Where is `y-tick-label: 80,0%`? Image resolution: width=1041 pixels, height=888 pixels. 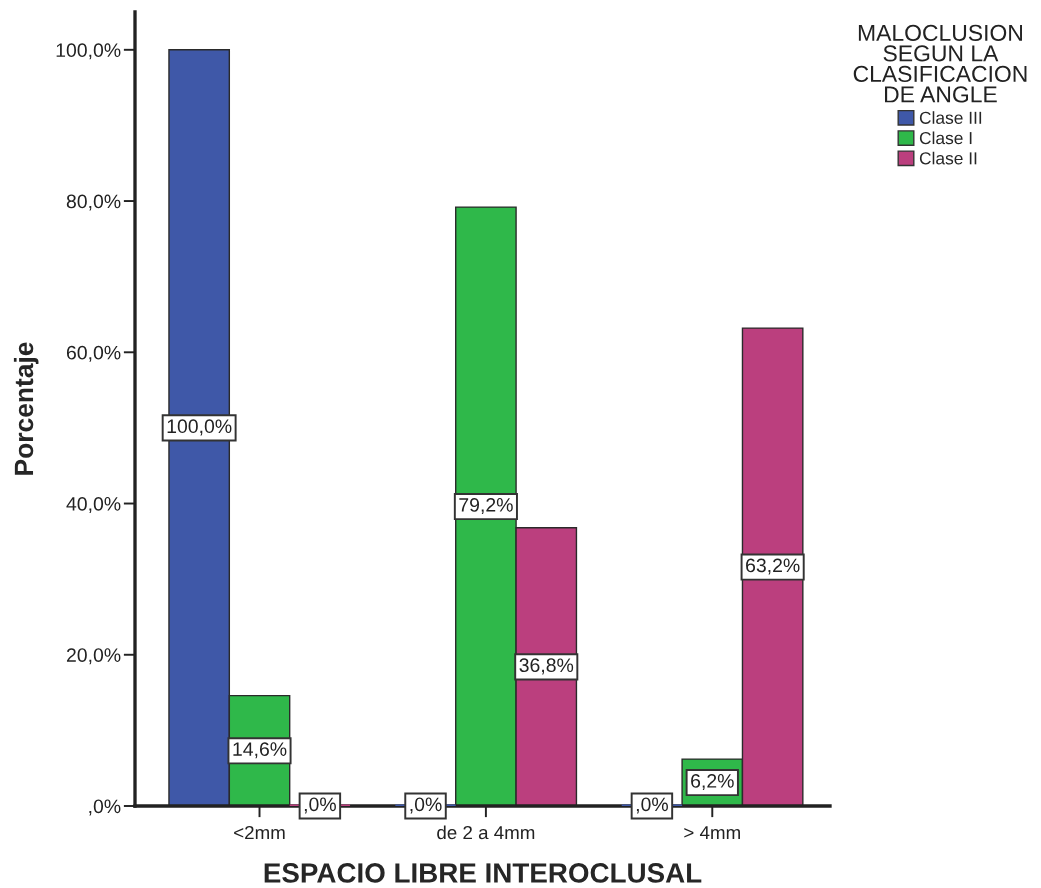
y-tick-label: 80,0% is located at coordinates (93, 202).